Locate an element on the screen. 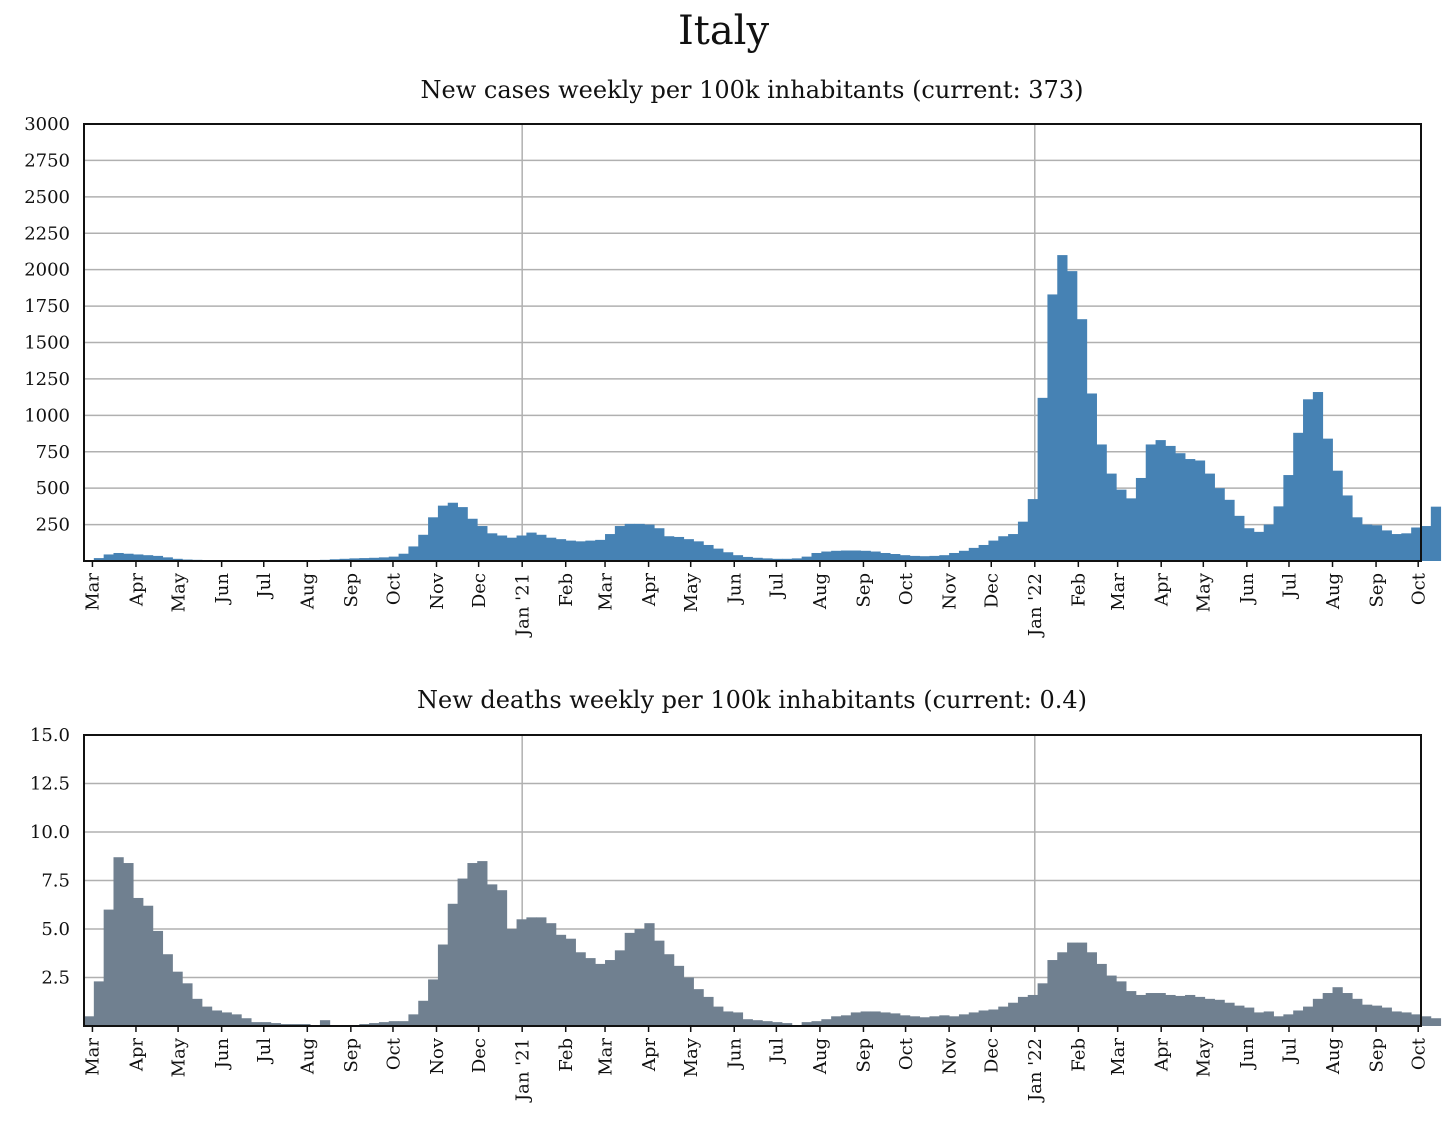 Image resolution: width=1447 pixels, height=1129 pixels. y-tick-label: 500 is located at coordinates (53, 488).